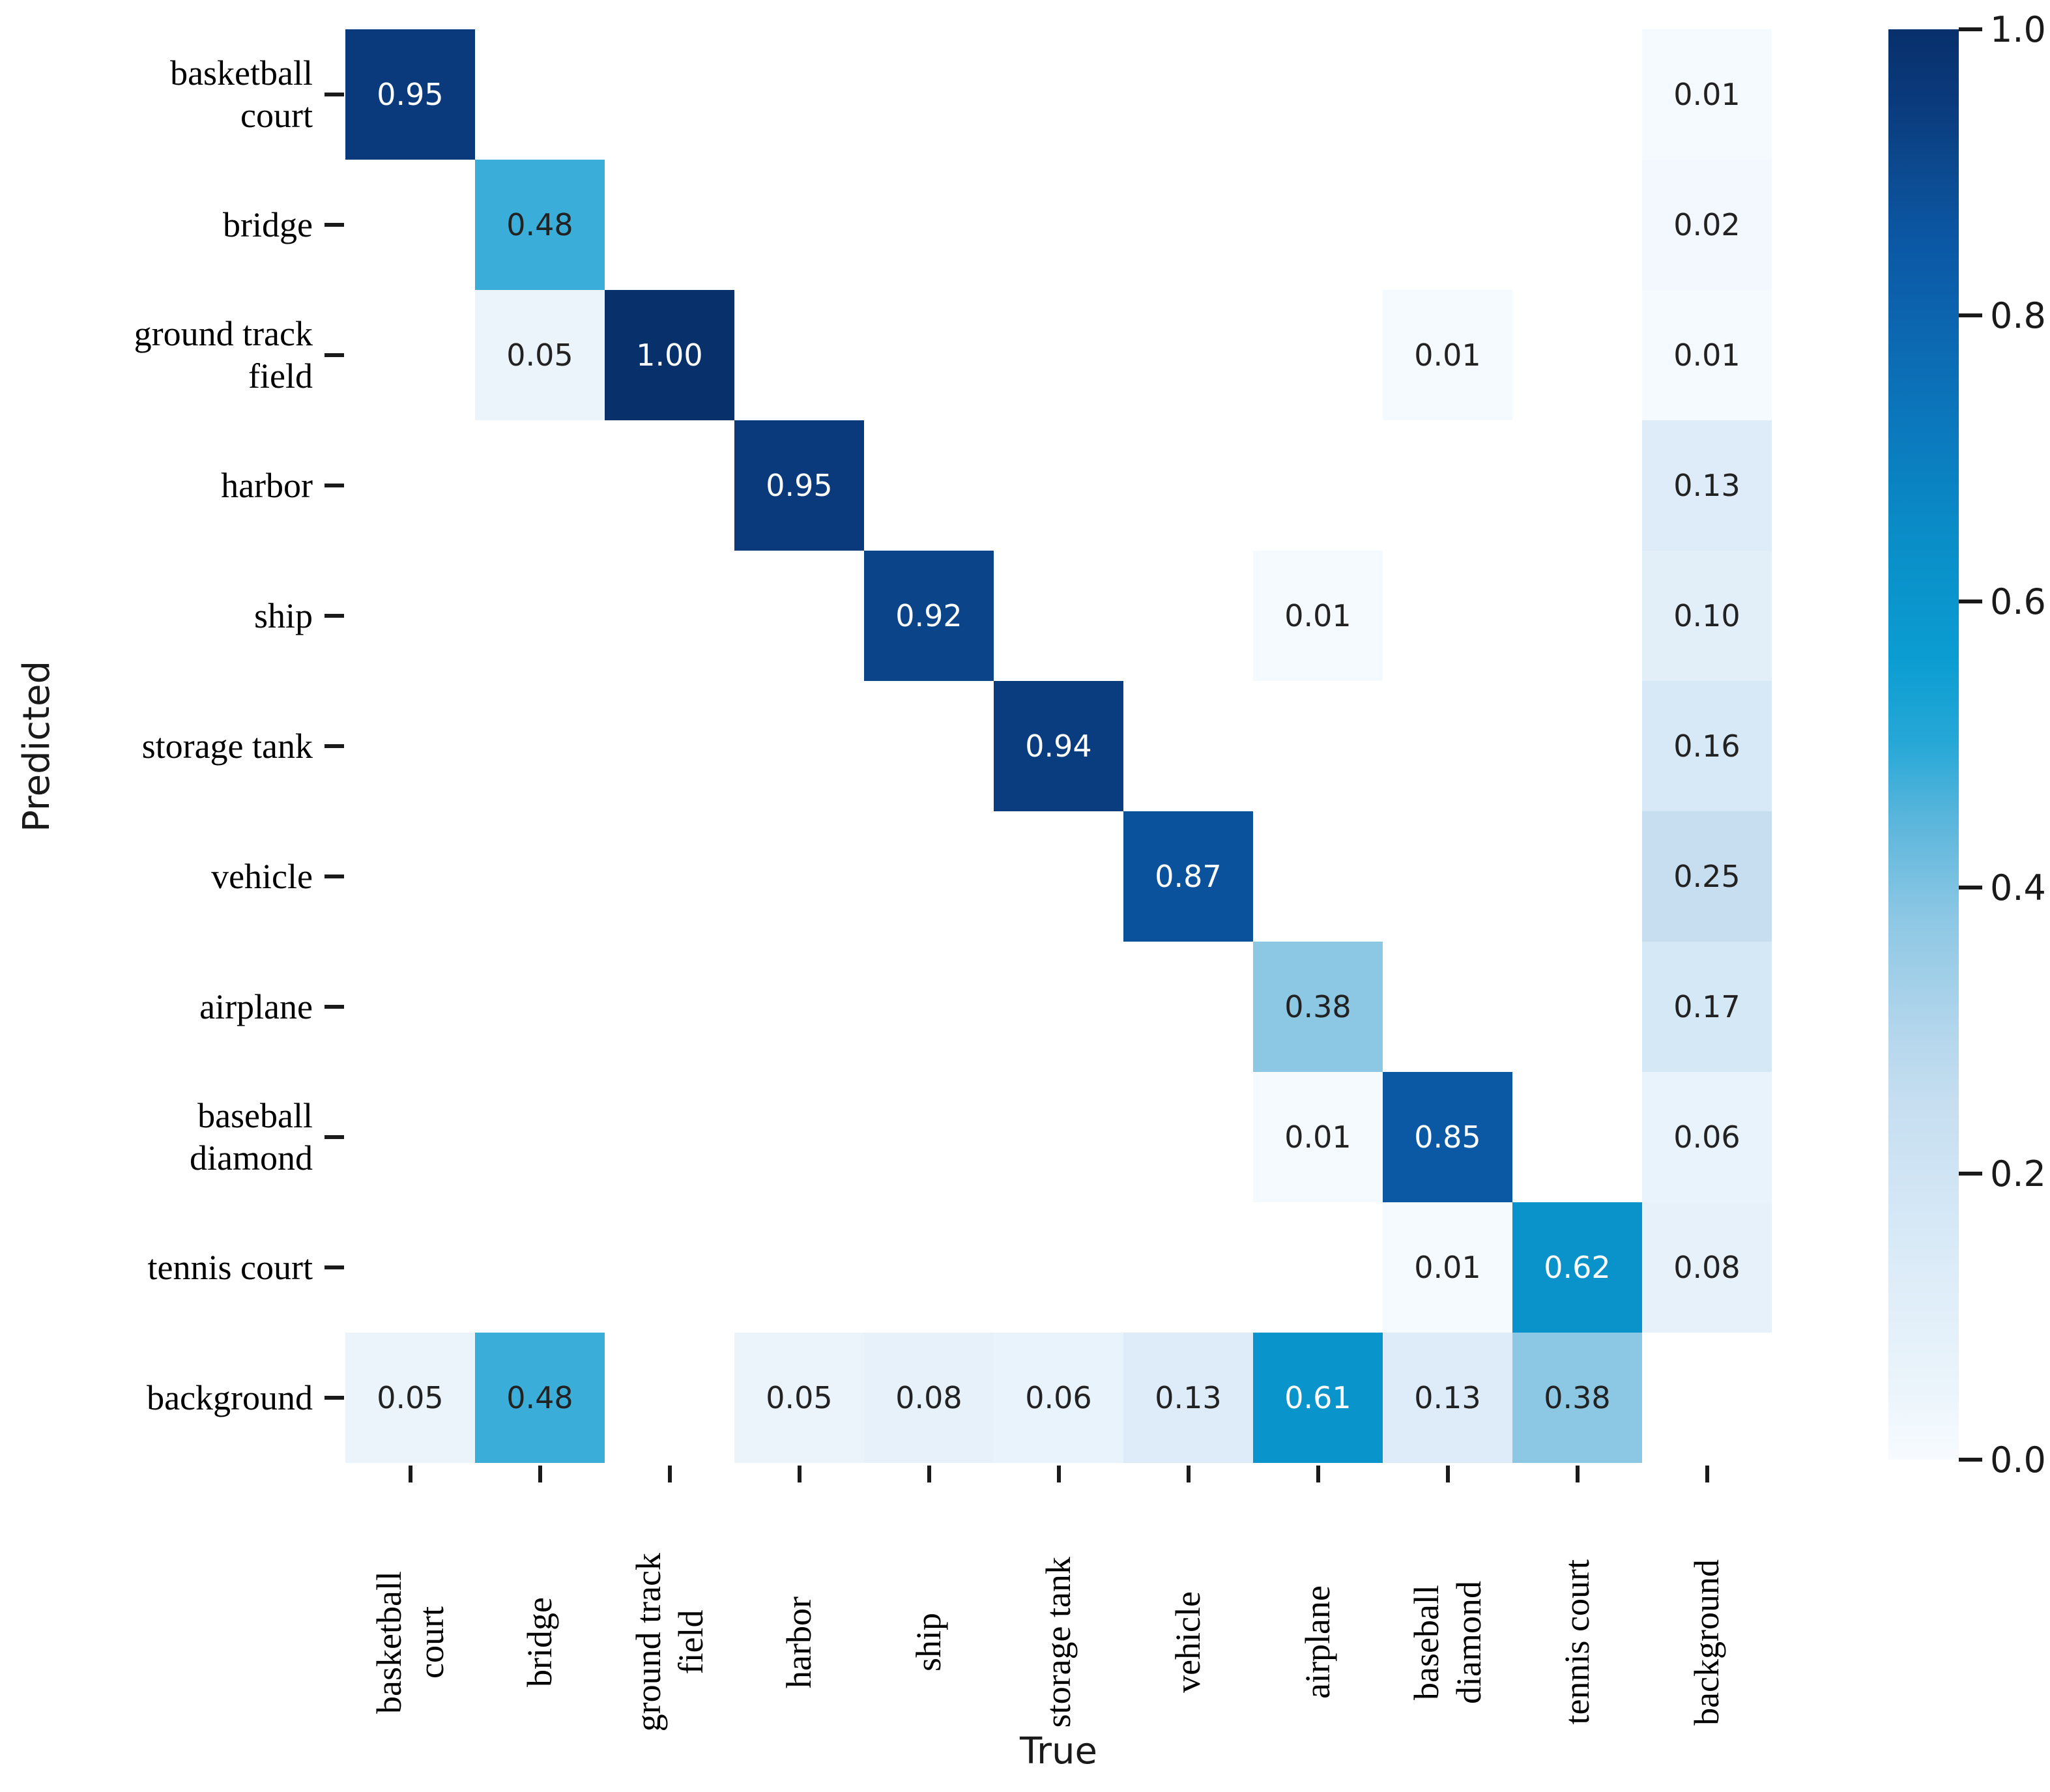 Image resolution: width=2050 pixels, height=1792 pixels. What do you see at coordinates (540, 1642) in the screenshot?
I see `x-axis-tick-label-text: bridge` at bounding box center [540, 1642].